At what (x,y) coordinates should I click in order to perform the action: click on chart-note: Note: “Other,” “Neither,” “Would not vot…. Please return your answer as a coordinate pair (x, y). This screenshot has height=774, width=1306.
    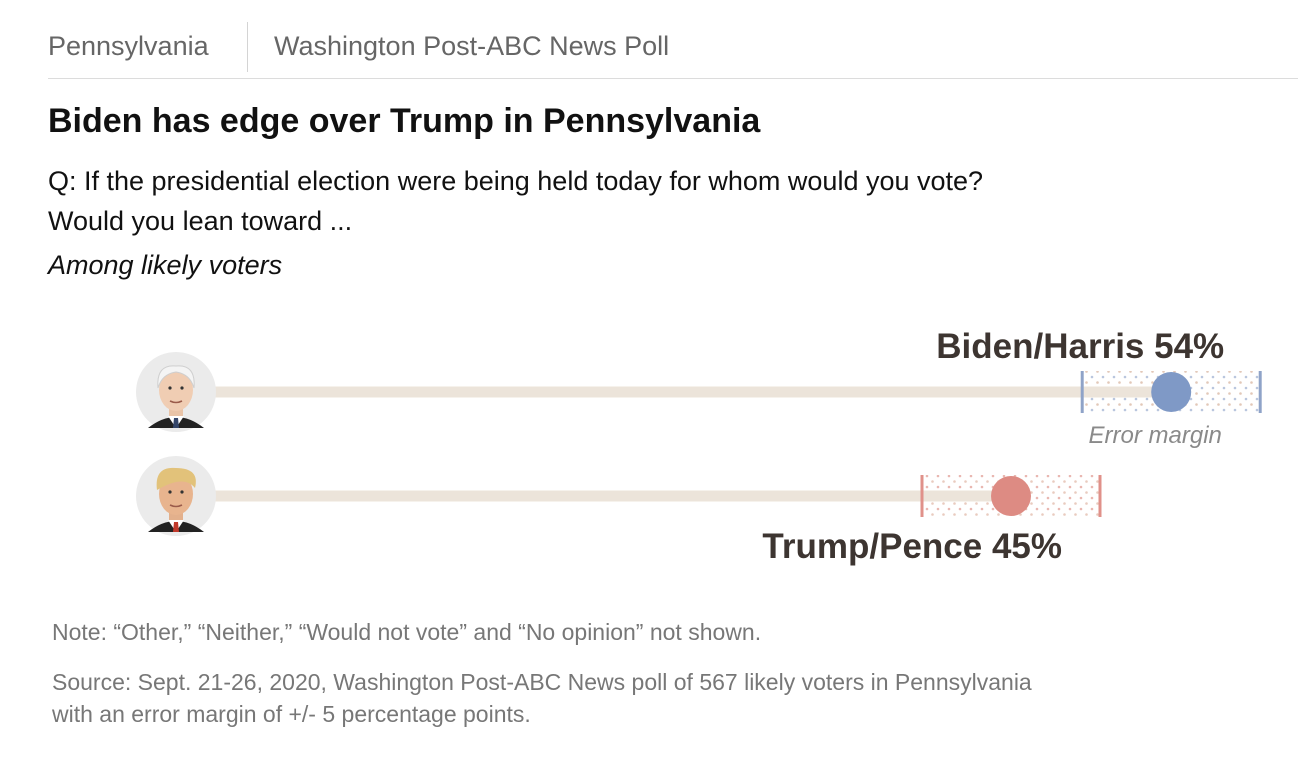
    Looking at the image, I should click on (407, 632).